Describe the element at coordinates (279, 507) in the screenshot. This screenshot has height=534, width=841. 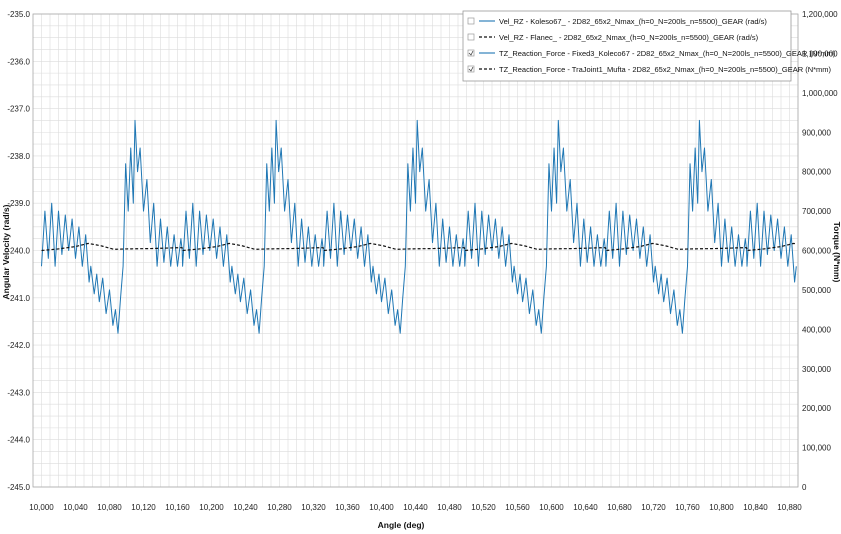
I see `x-tick-label: 10,280` at that location.